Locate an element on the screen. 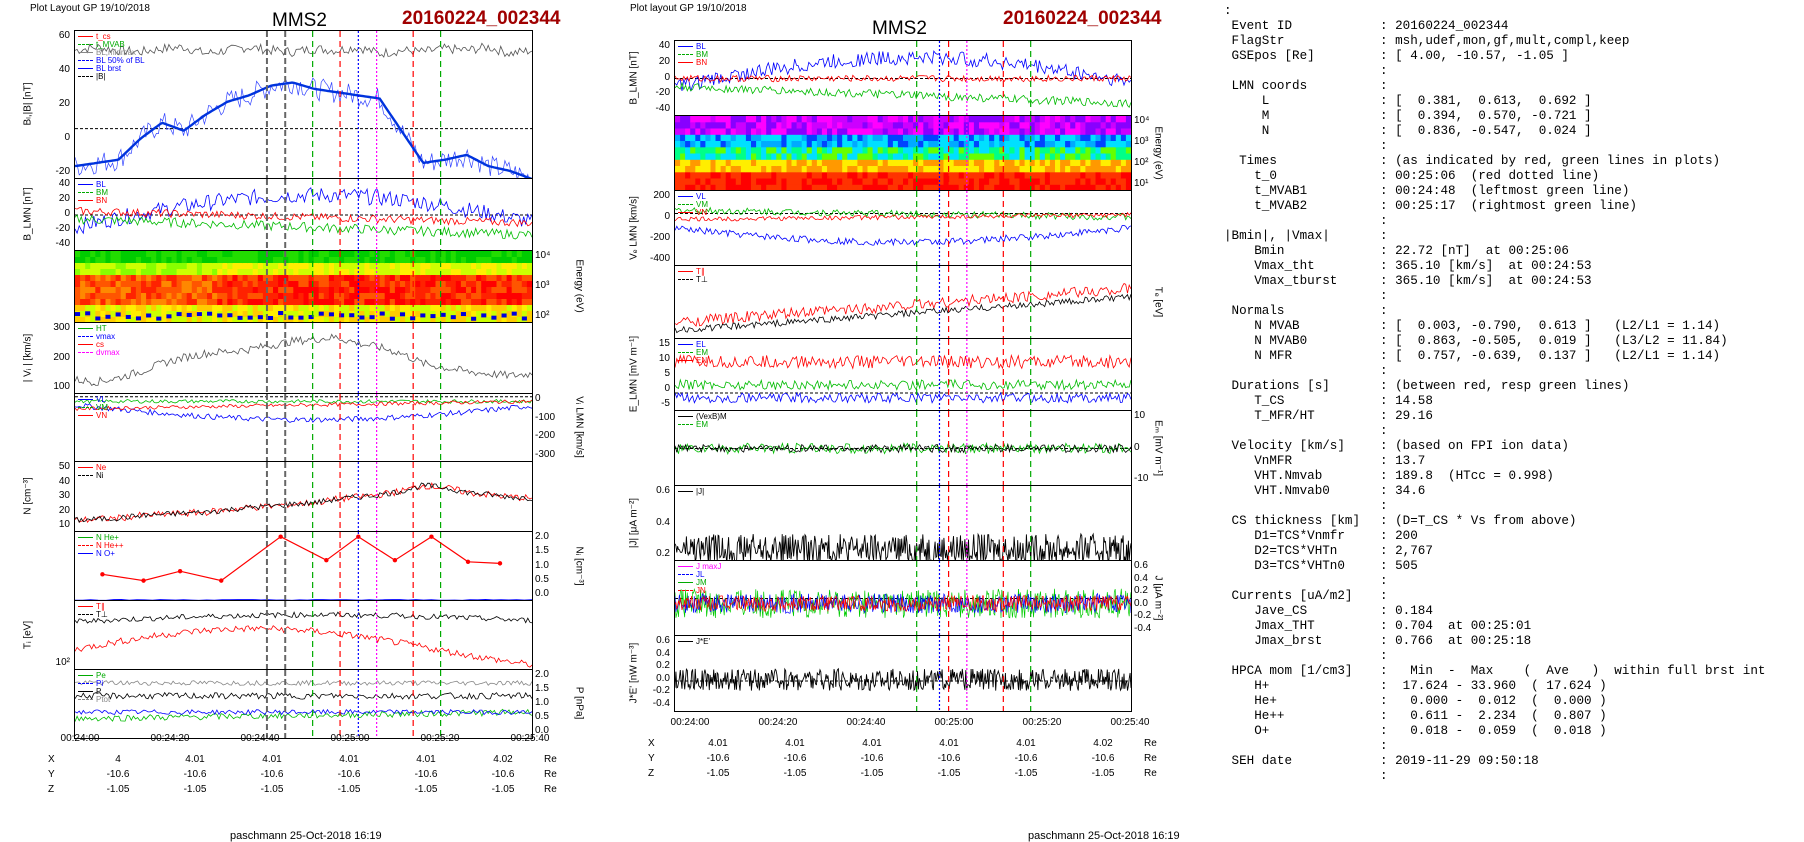  middle-ytick-0-0: 40 is located at coordinates (664, 45).